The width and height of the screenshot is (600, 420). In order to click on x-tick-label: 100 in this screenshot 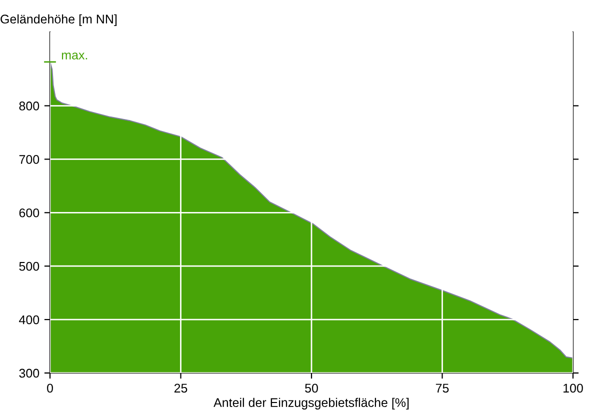, I will do `click(573, 388)`.